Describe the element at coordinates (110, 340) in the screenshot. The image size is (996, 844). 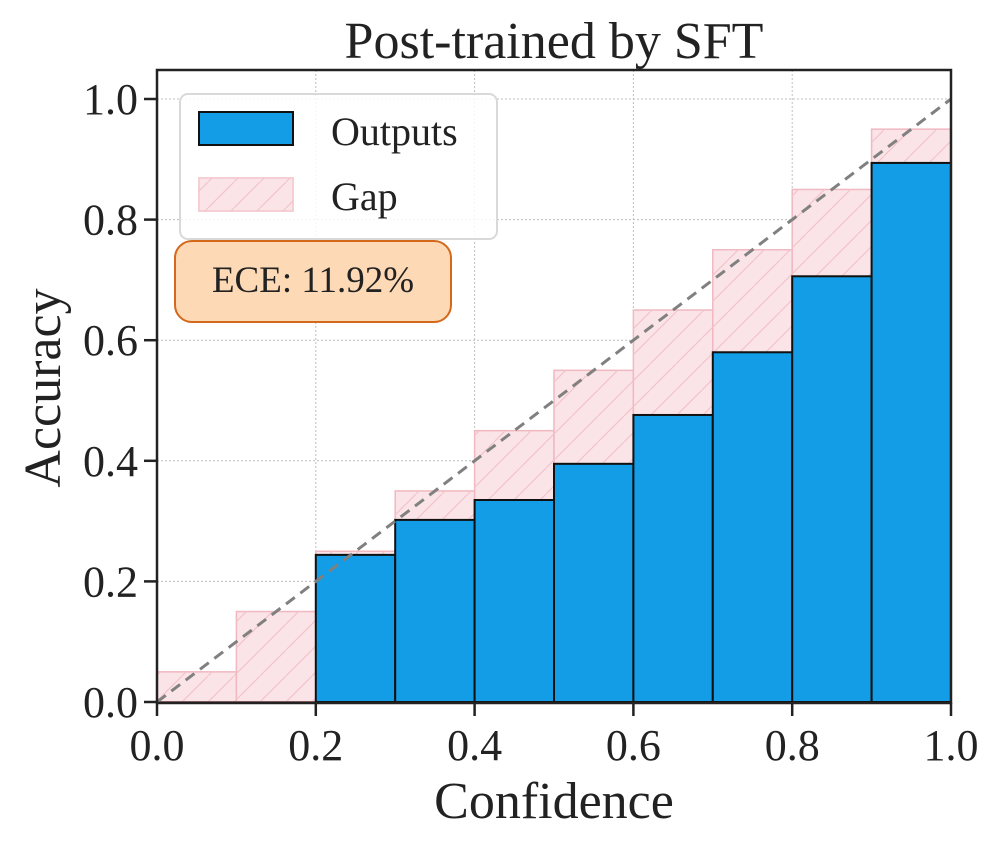
I see `y-tick-label: 0.6` at that location.